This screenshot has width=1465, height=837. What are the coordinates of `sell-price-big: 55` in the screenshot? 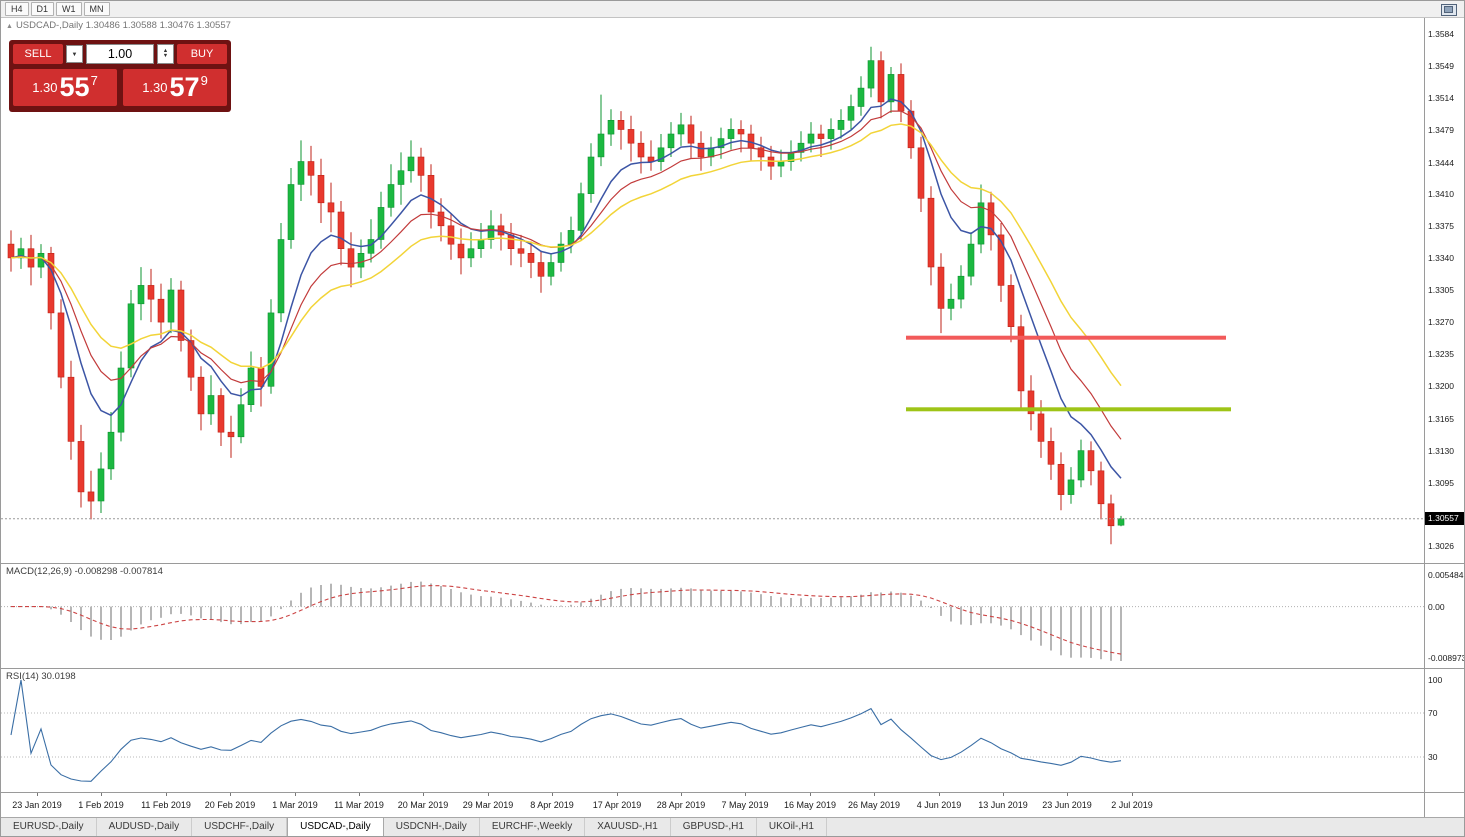 It's located at (74, 87).